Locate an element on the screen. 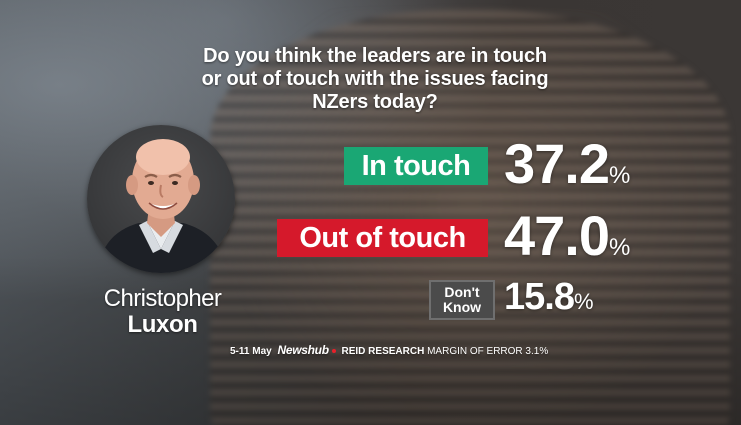 This screenshot has width=741, height=425. leader-last-name: Luxon is located at coordinates (162, 324).